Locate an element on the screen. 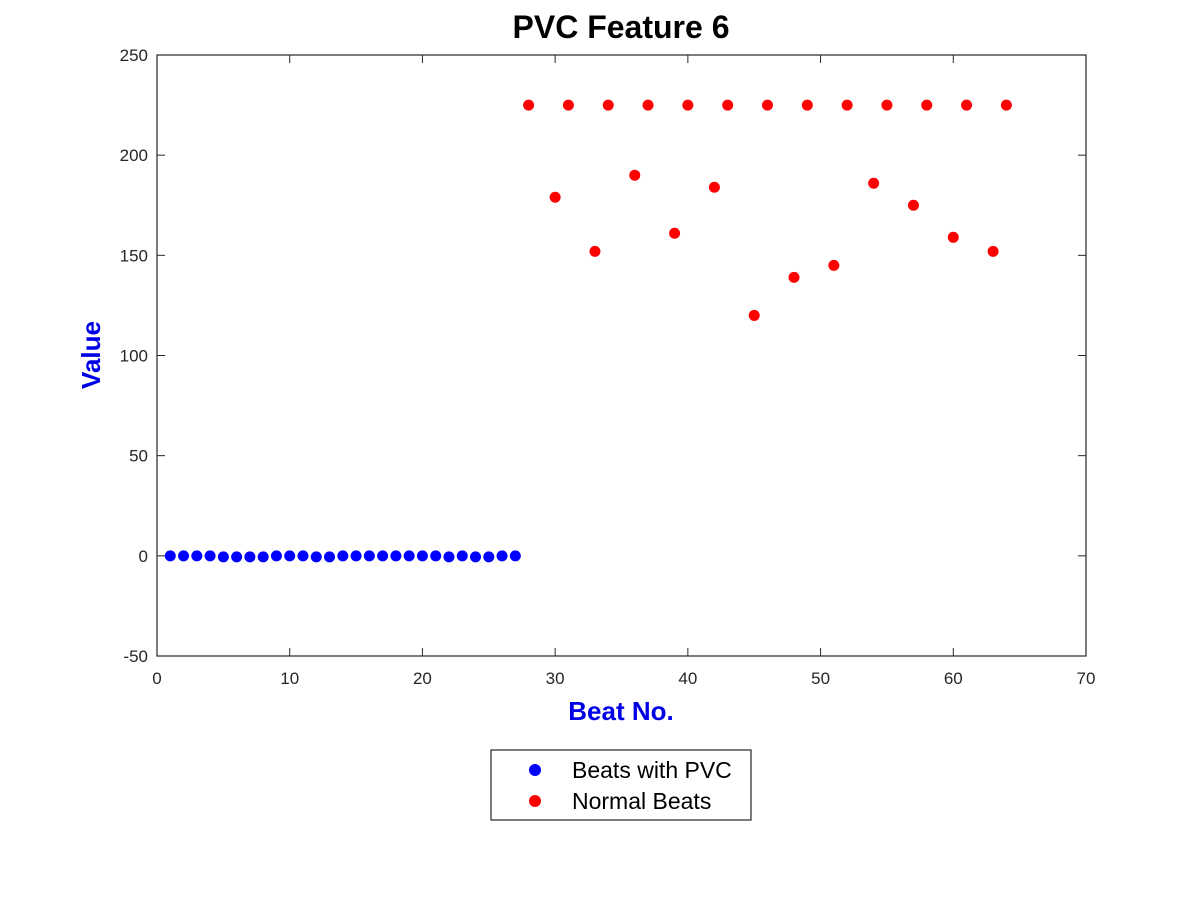  legend-marker-pvc is located at coordinates (535, 770).